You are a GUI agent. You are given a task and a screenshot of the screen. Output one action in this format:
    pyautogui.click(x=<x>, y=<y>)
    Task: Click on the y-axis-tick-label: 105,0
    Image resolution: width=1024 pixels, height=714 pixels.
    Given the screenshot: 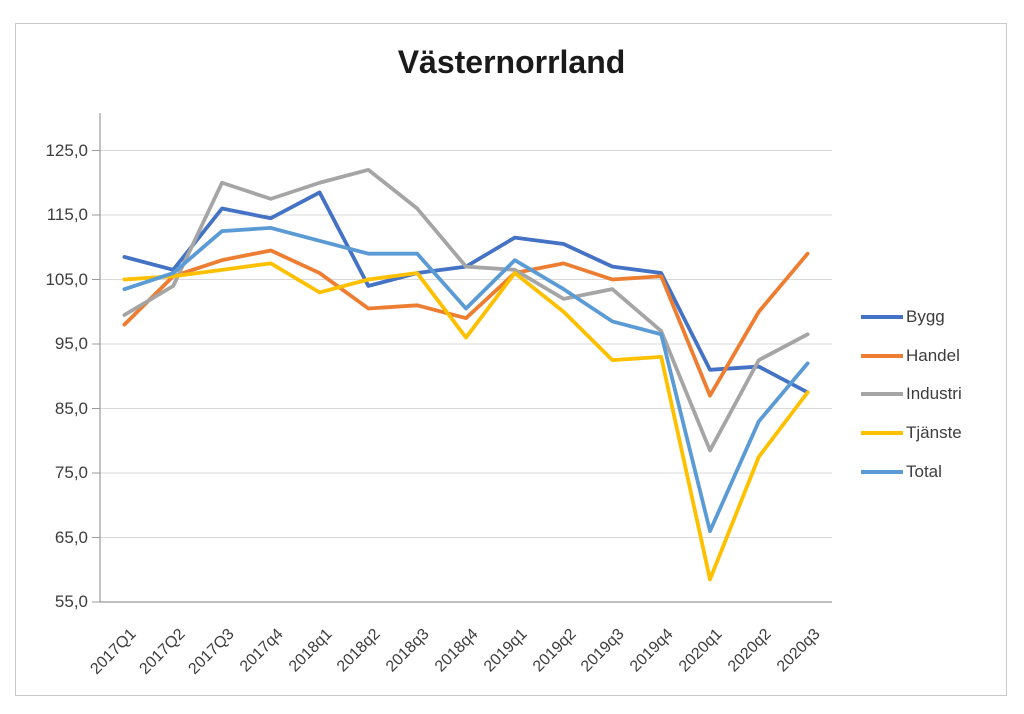 What is the action you would take?
    pyautogui.click(x=66, y=279)
    